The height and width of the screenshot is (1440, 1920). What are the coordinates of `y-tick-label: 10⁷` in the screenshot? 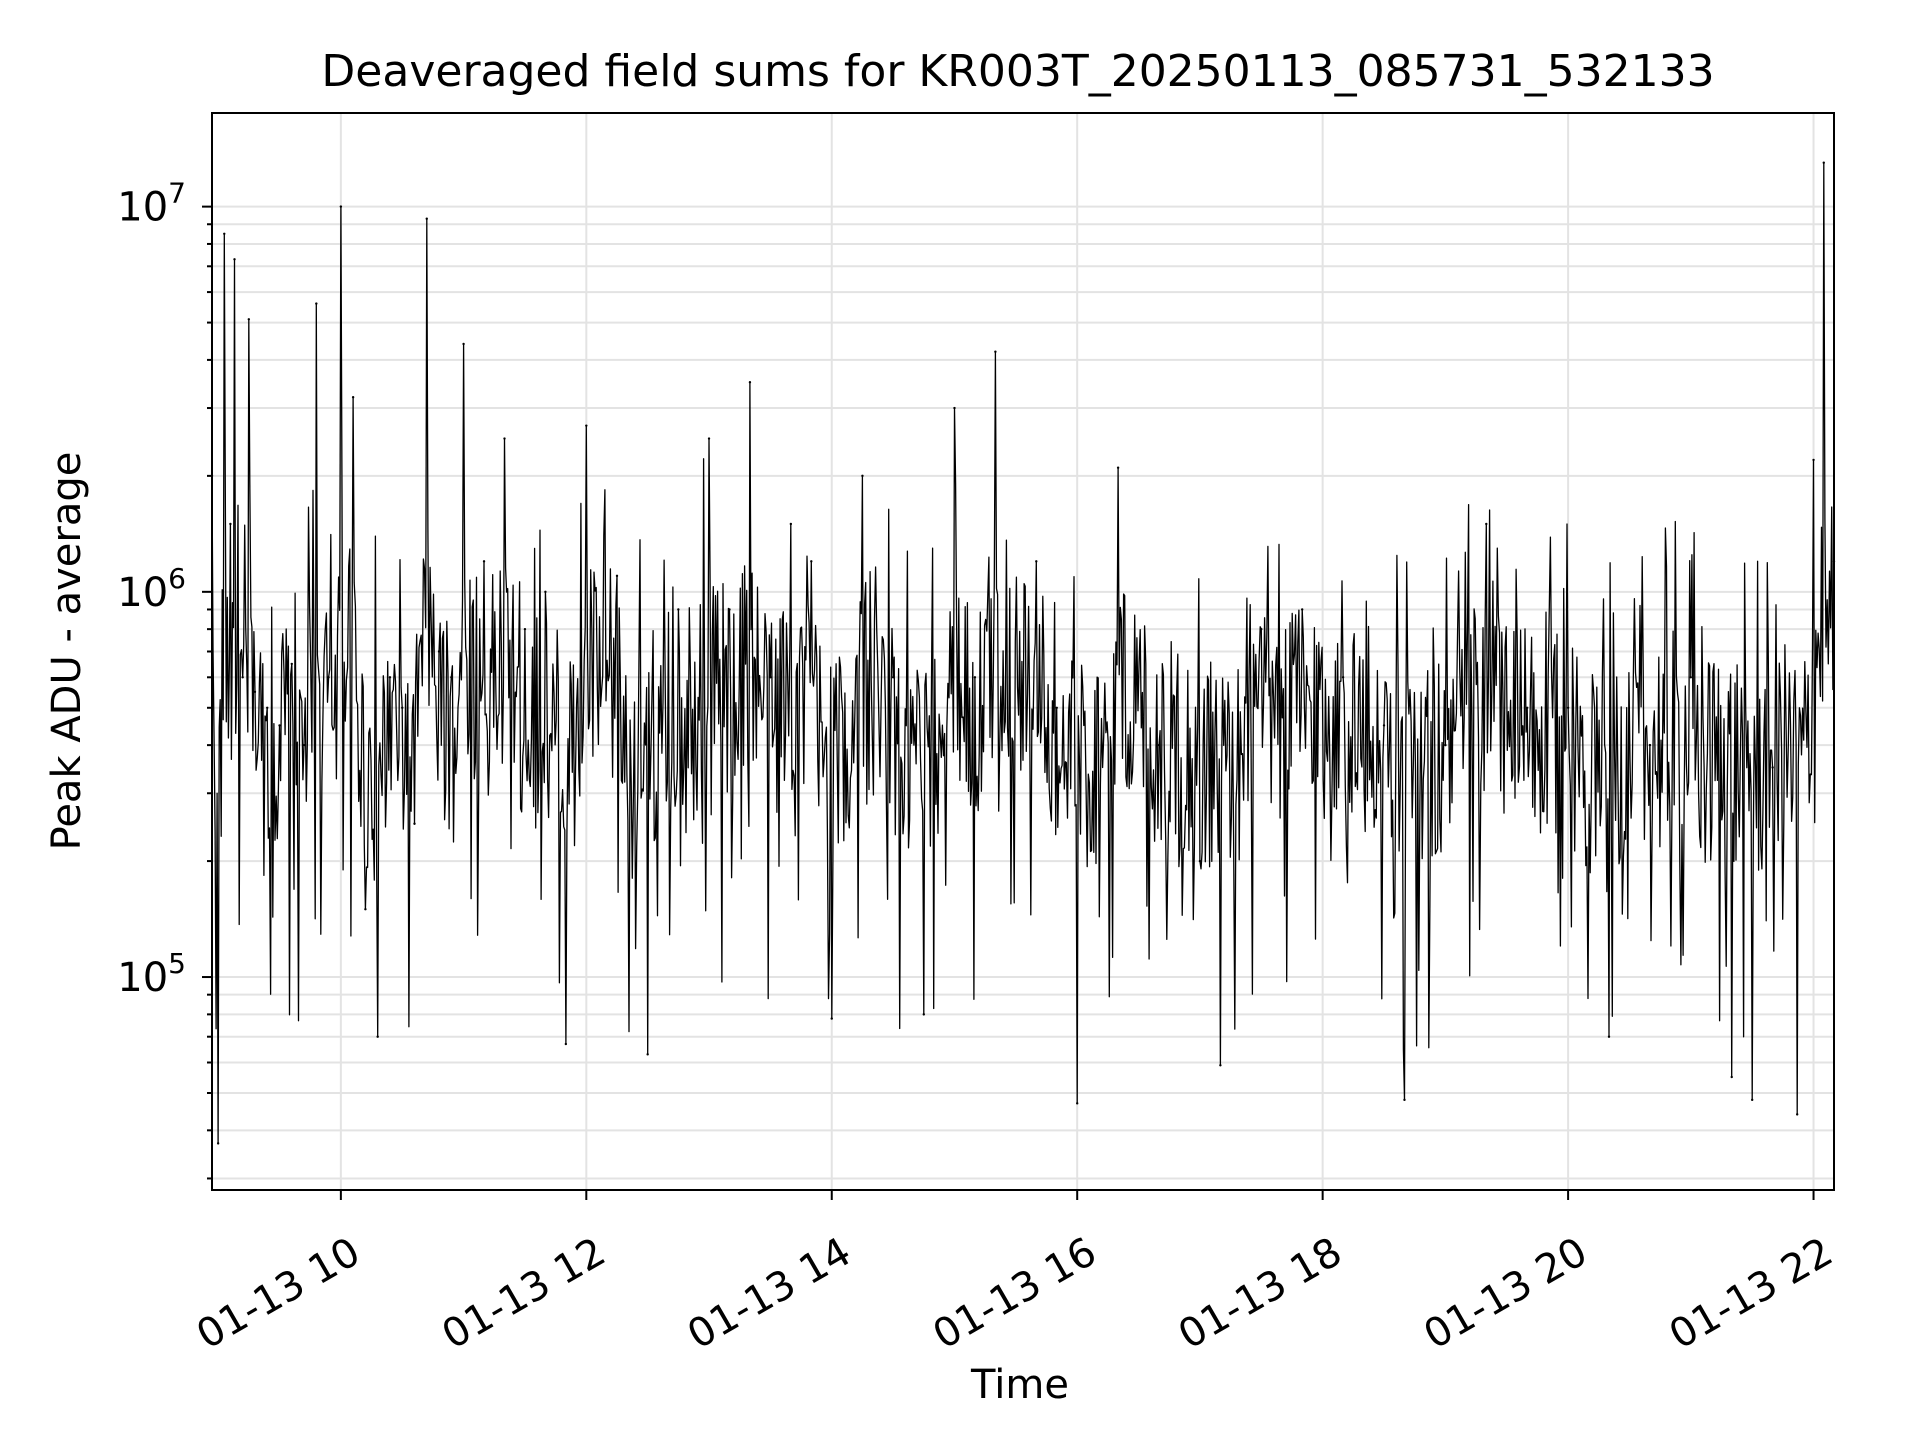 It's located at (151, 204).